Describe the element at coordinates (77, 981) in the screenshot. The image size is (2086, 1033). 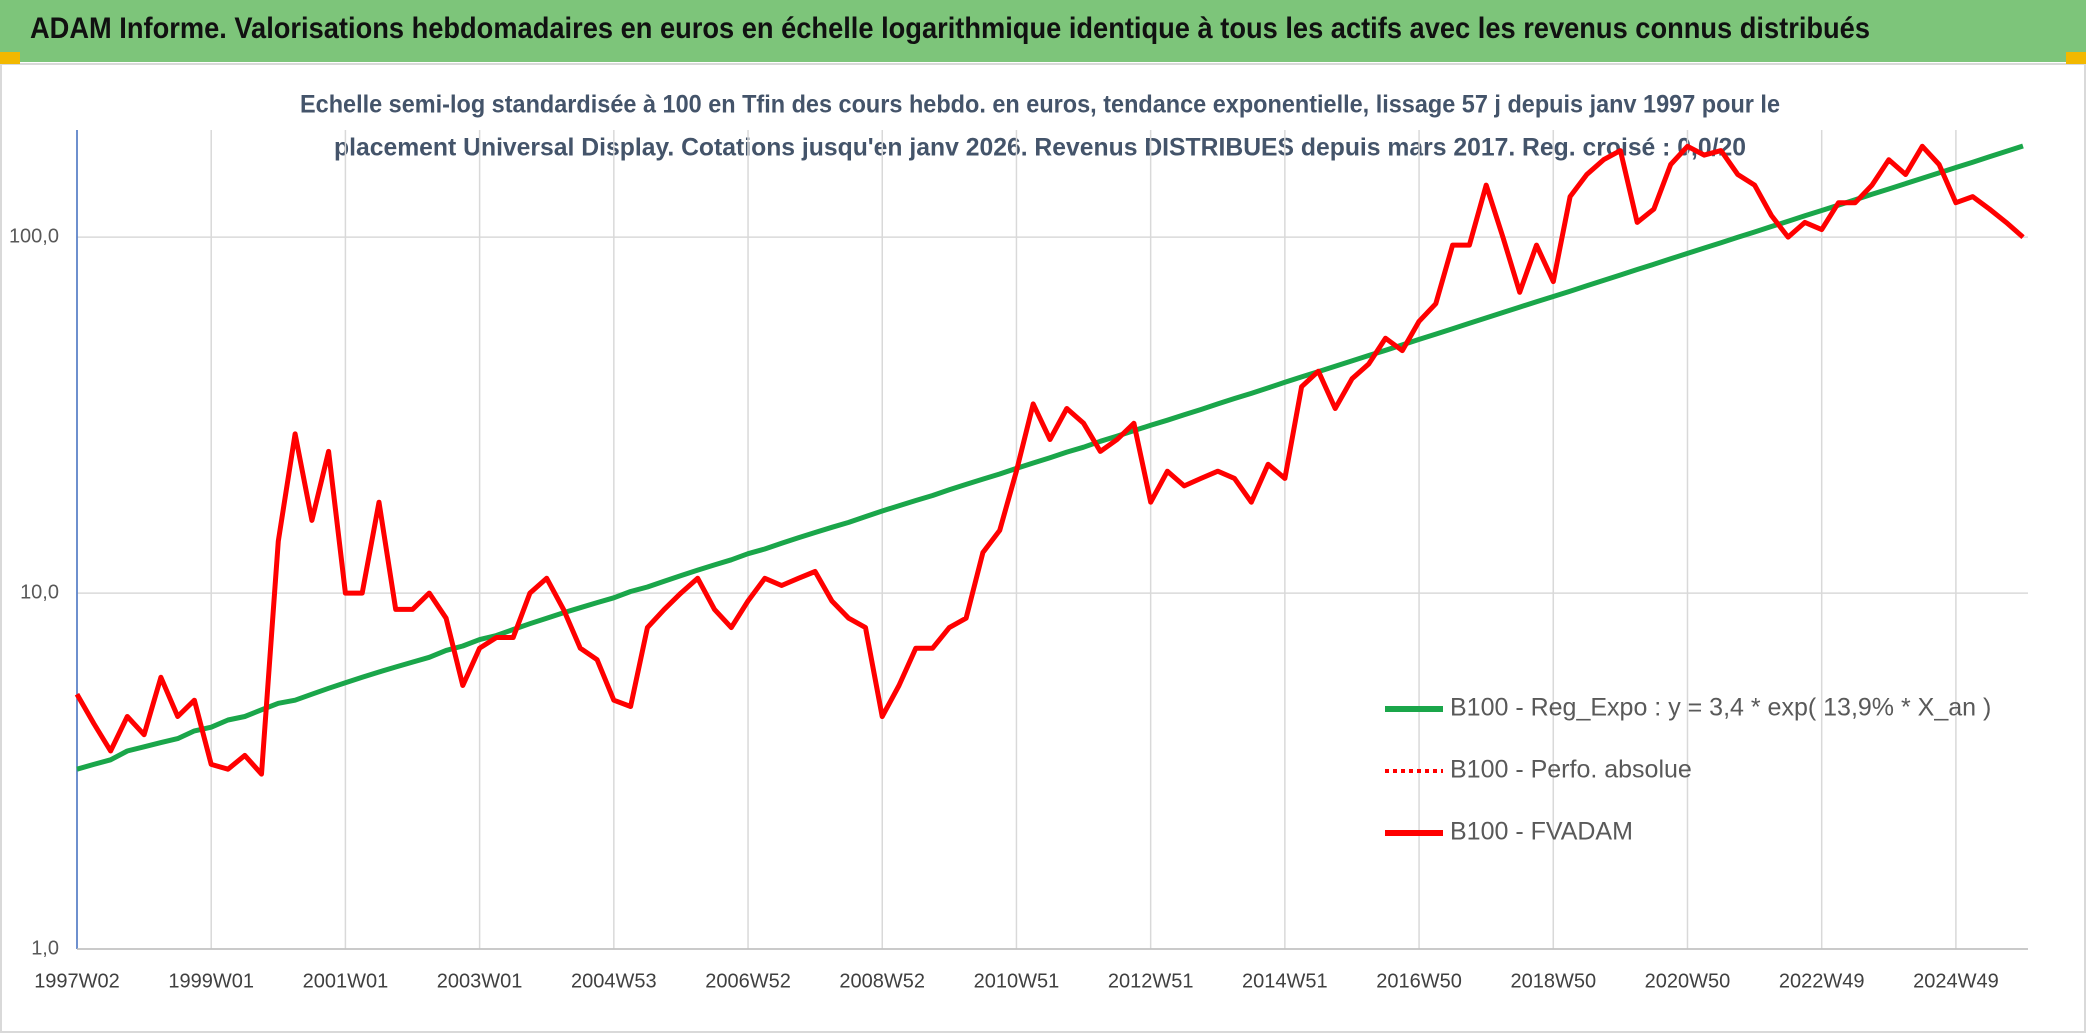
I see `x-tick-label: 1997W02` at that location.